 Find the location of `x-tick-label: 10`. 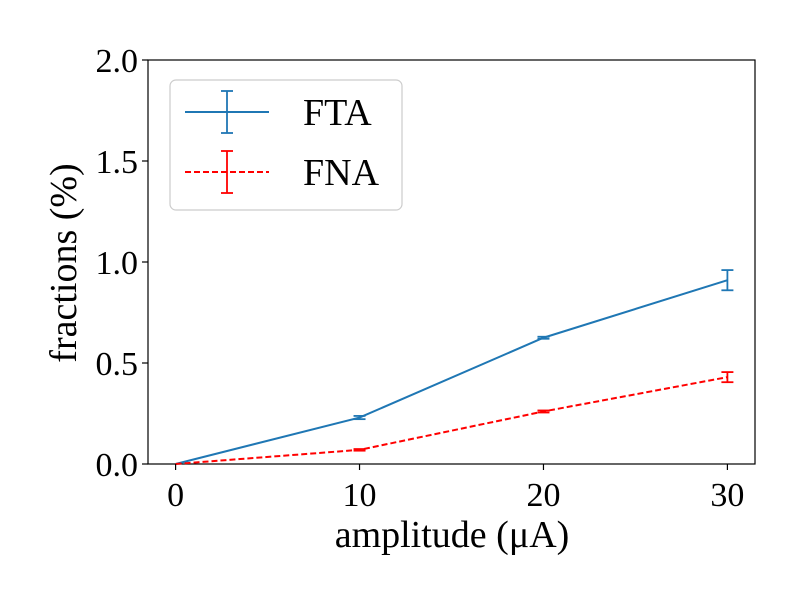

x-tick-label: 10 is located at coordinates (360, 495).